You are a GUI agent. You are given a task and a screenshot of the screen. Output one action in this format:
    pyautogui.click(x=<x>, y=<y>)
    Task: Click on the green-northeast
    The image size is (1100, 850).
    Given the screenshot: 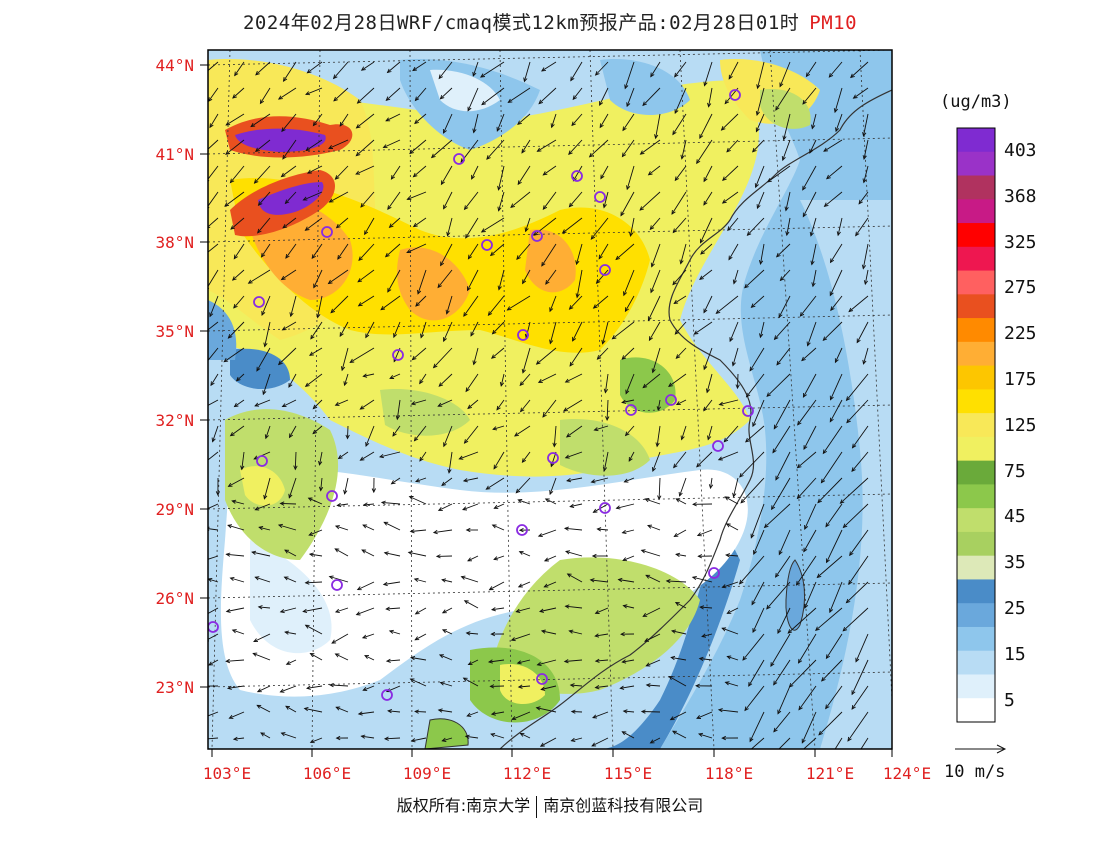 What is the action you would take?
    pyautogui.click(x=785, y=109)
    